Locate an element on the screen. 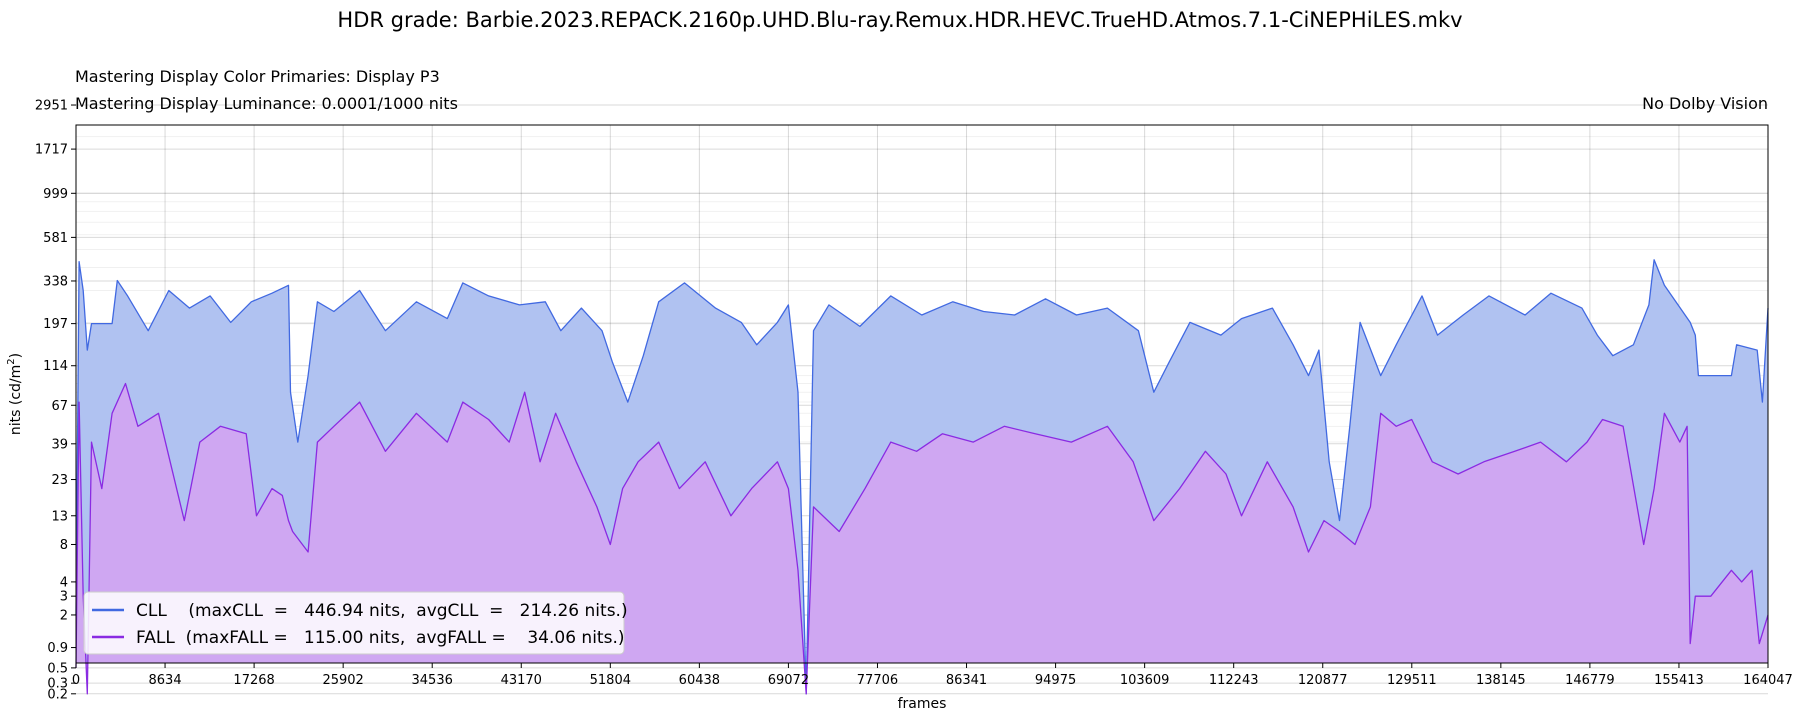  x-tick-label: 17268 is located at coordinates (253, 680).